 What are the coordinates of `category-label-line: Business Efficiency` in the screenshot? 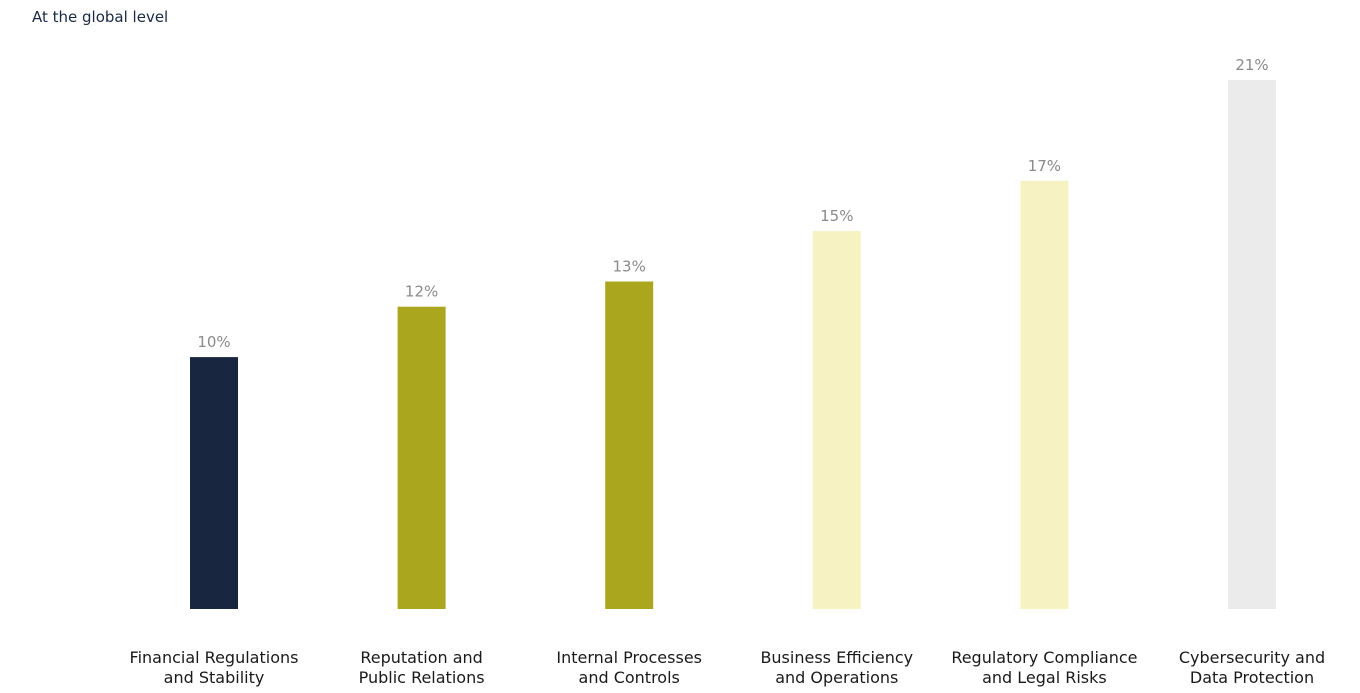 It's located at (836, 657).